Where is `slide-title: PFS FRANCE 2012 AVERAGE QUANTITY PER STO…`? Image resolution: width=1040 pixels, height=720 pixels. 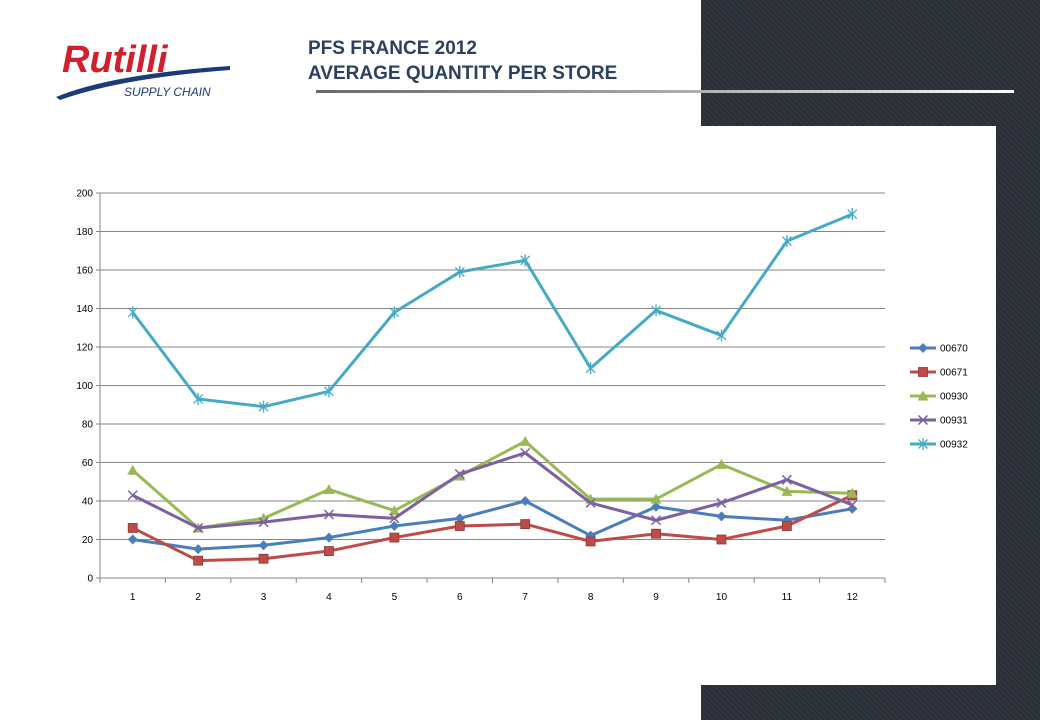 slide-title: PFS FRANCE 2012 AVERAGE QUANTITY PER STO… is located at coordinates (462, 61).